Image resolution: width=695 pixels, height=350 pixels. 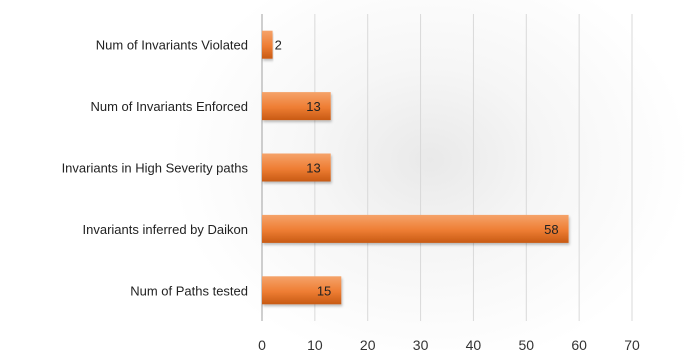 I want to click on x-tick-label-40: 40, so click(x=474, y=343).